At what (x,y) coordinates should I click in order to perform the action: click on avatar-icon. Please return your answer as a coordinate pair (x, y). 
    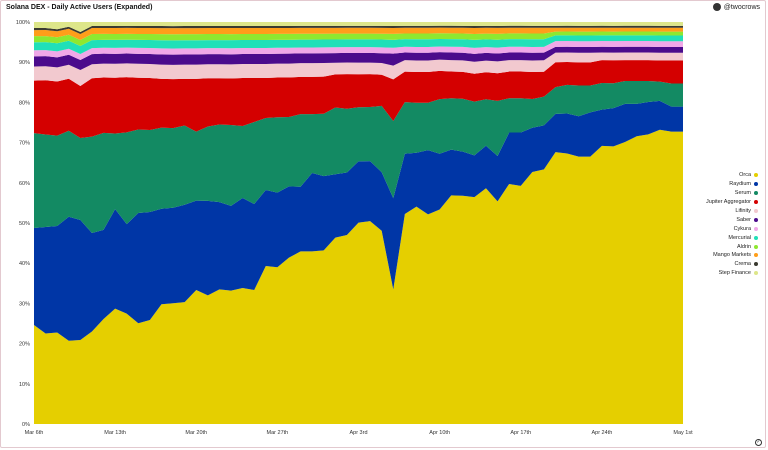
    Looking at the image, I should click on (716, 7).